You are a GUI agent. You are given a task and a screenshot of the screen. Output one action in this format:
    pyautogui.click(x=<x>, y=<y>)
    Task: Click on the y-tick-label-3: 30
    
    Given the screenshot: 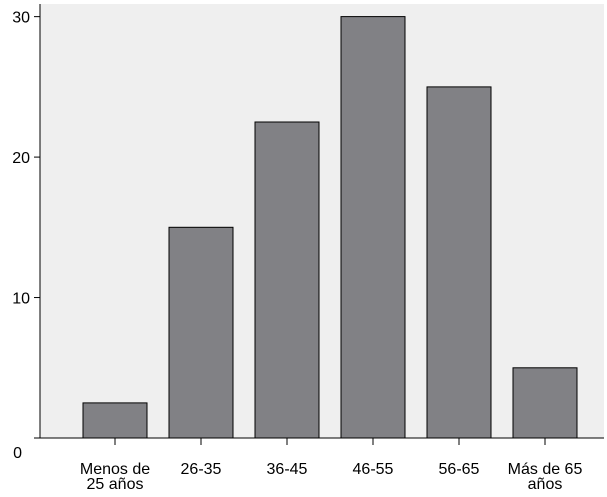 What is the action you would take?
    pyautogui.click(x=21, y=18)
    